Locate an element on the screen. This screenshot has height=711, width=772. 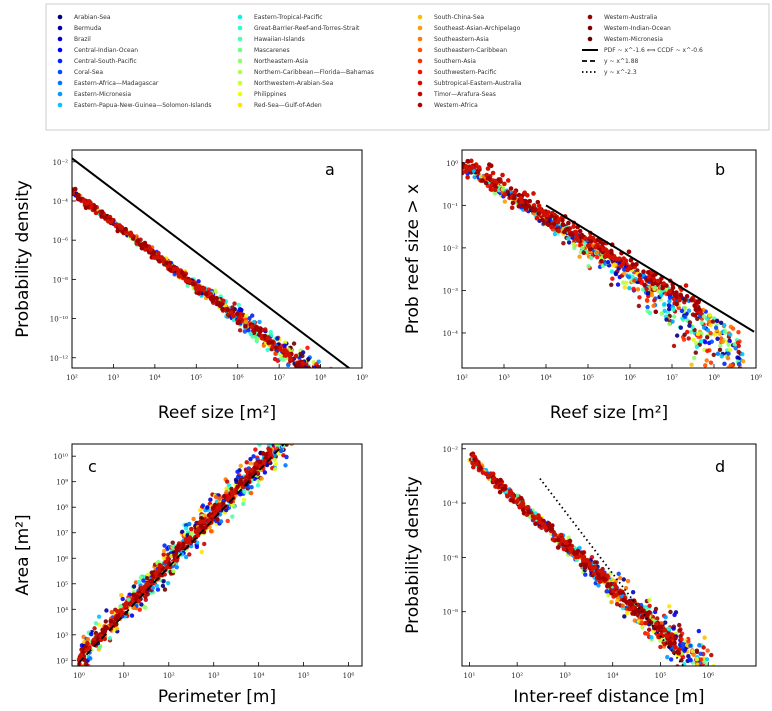
x-tick-label: 10⁶ is located at coordinates (708, 676).